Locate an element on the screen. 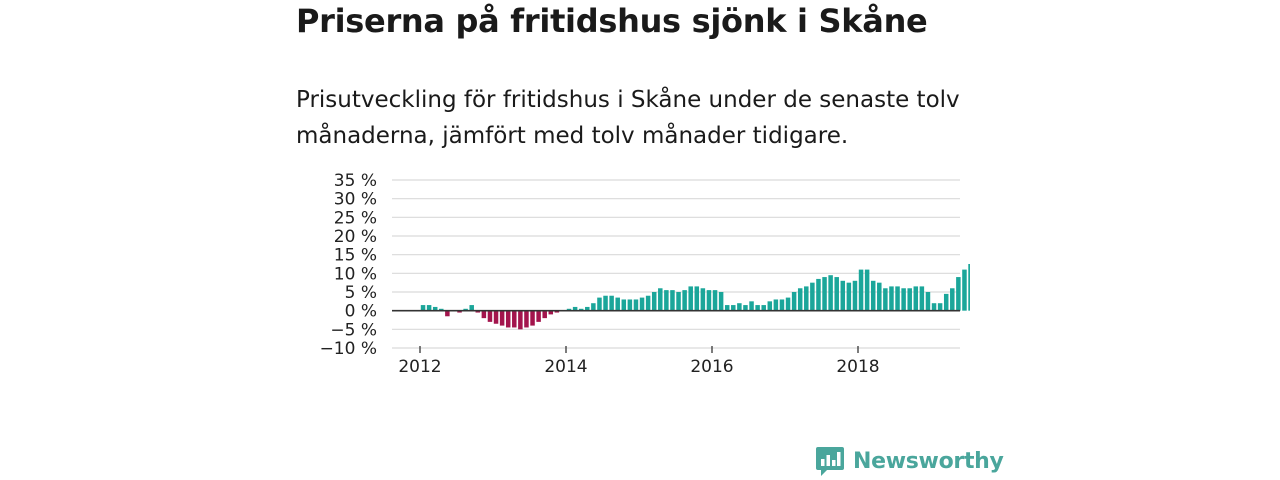 The height and width of the screenshot is (480, 1280). x-tick-label: 2016 is located at coordinates (711, 367).